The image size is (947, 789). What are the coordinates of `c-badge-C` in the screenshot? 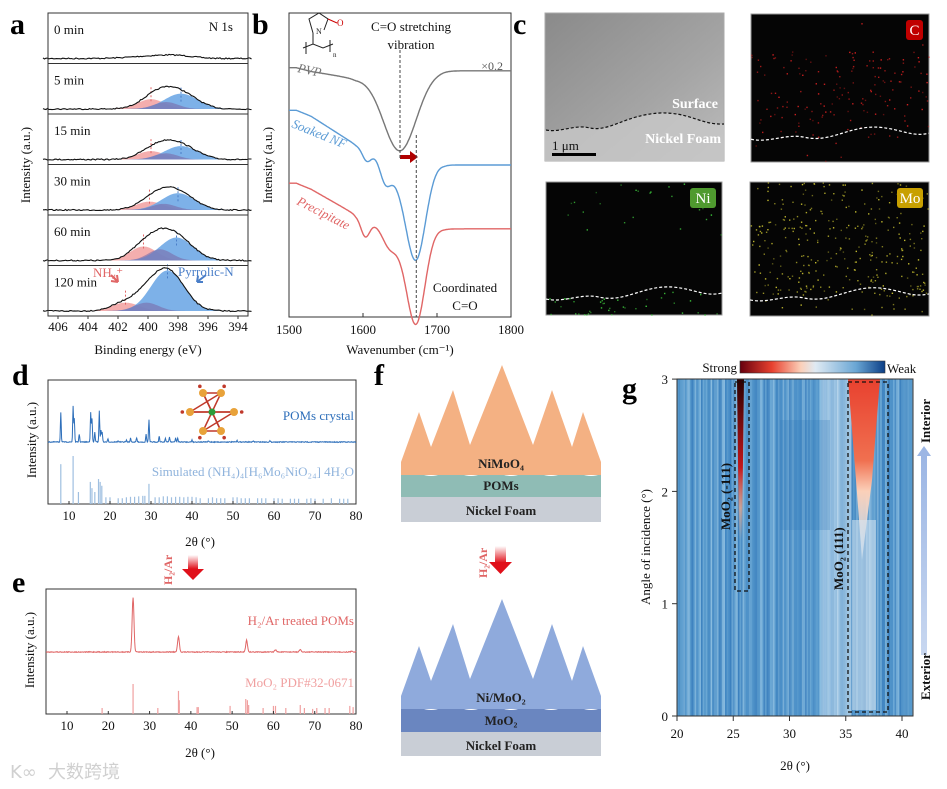 It's located at (914, 30).